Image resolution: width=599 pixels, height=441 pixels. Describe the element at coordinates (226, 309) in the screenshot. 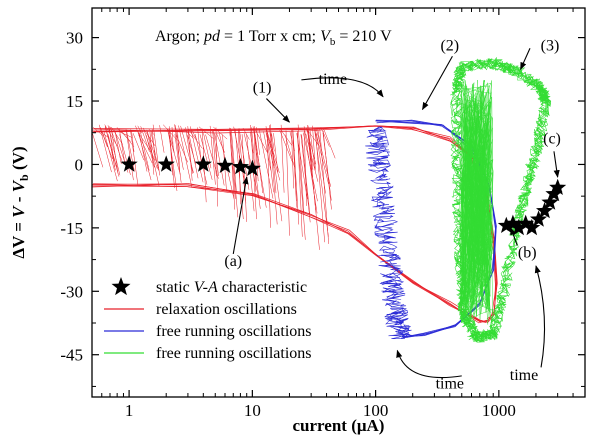

I see `legend-label: relaxation oscillations` at that location.